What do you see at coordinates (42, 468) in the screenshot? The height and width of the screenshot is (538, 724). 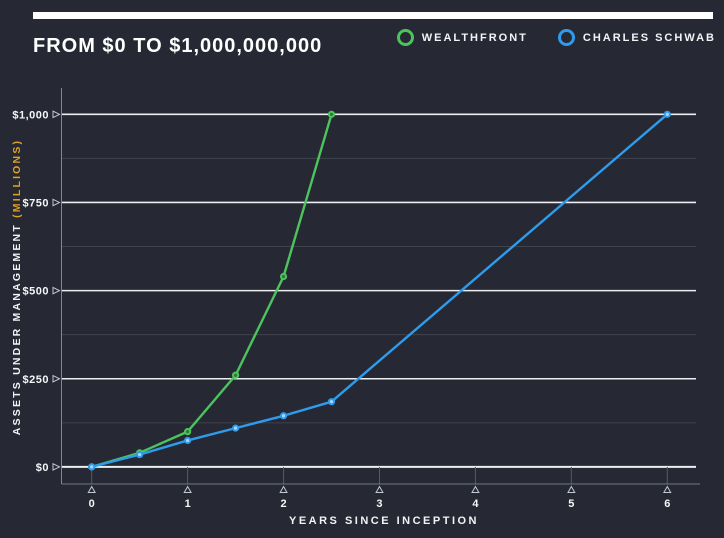 I see `y-tick-label: $0` at bounding box center [42, 468].